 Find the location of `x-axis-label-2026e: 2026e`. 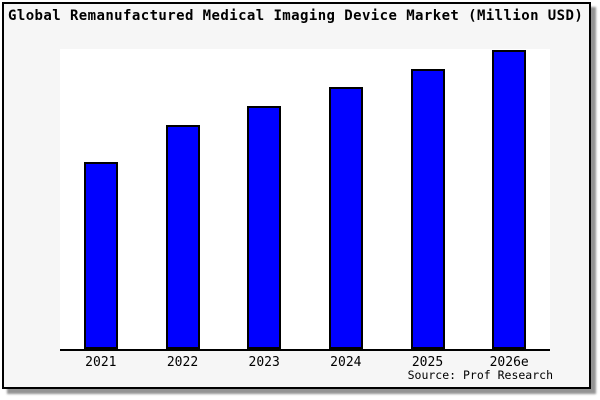

x-axis-label-2026e: 2026e is located at coordinates (509, 362).